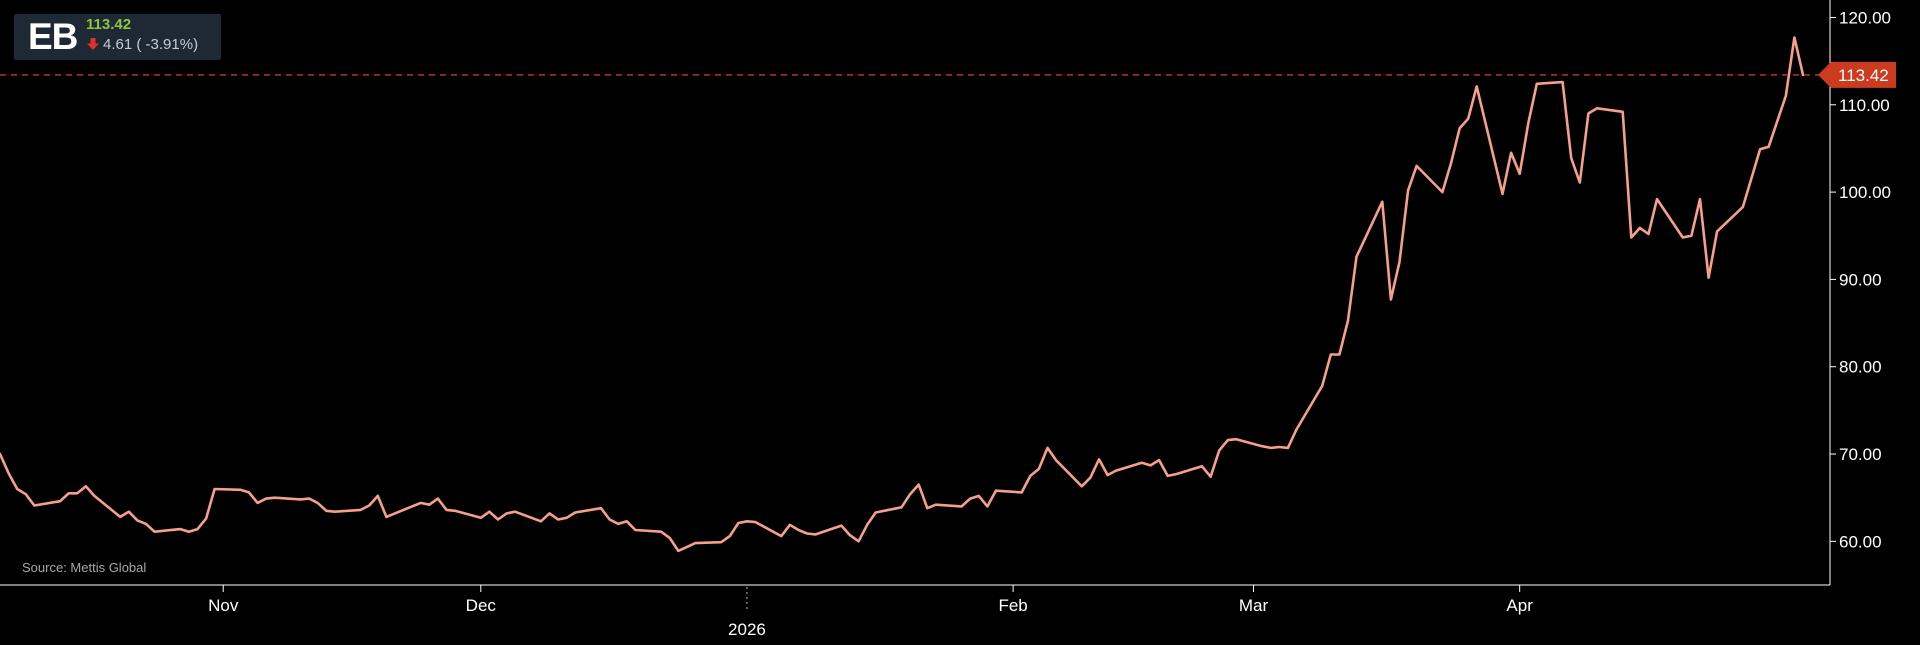 The width and height of the screenshot is (1920, 645). What do you see at coordinates (1254, 605) in the screenshot?
I see `x-tick-label: Mar` at bounding box center [1254, 605].